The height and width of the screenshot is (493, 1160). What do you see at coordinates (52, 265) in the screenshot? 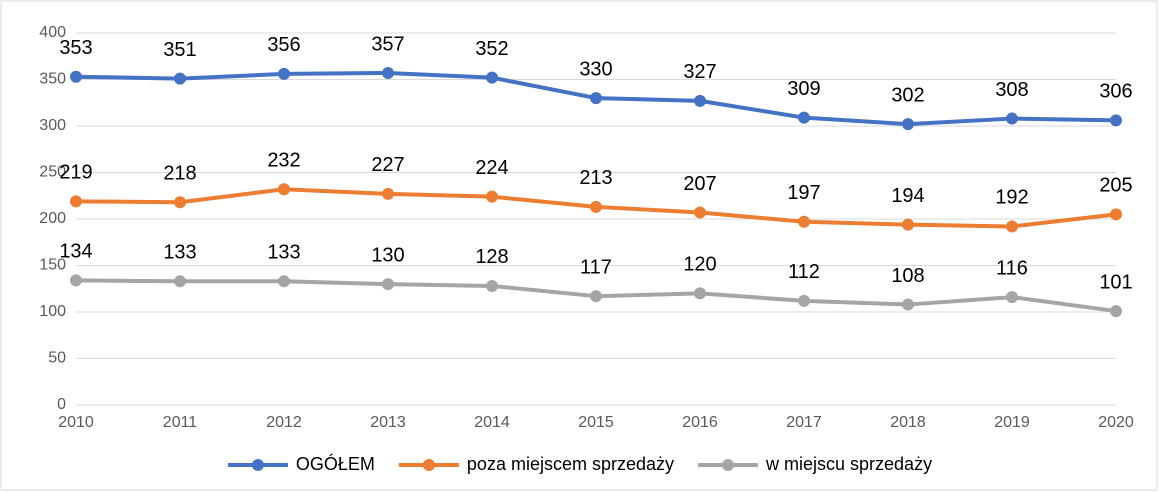
I see `y-tick-label: 150` at bounding box center [52, 265].